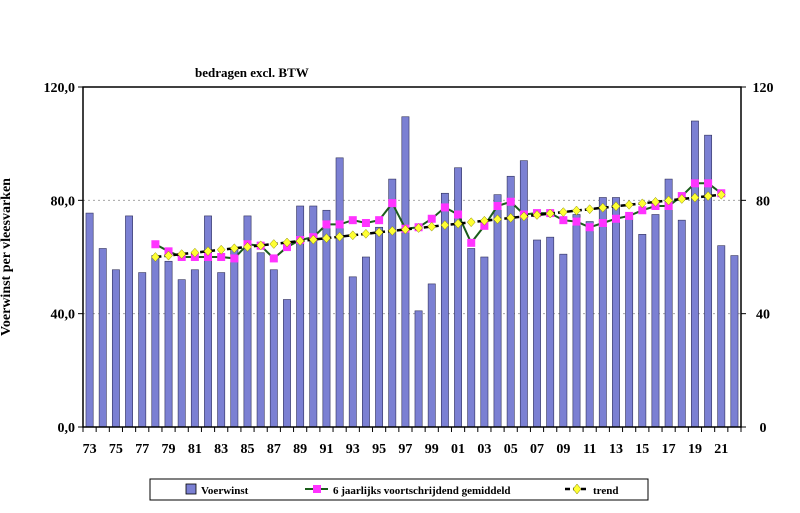 This screenshot has height=513, width=800. Describe the element at coordinates (63, 258) in the screenshot. I see `left-y-axis: 0,0 40,0 80,0 120,0` at that location.